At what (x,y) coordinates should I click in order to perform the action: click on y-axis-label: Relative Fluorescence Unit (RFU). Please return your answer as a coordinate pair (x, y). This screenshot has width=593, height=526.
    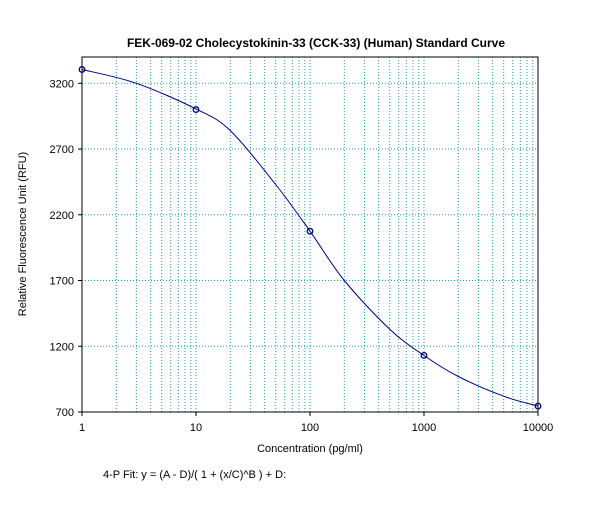
    Looking at the image, I should click on (23, 234).